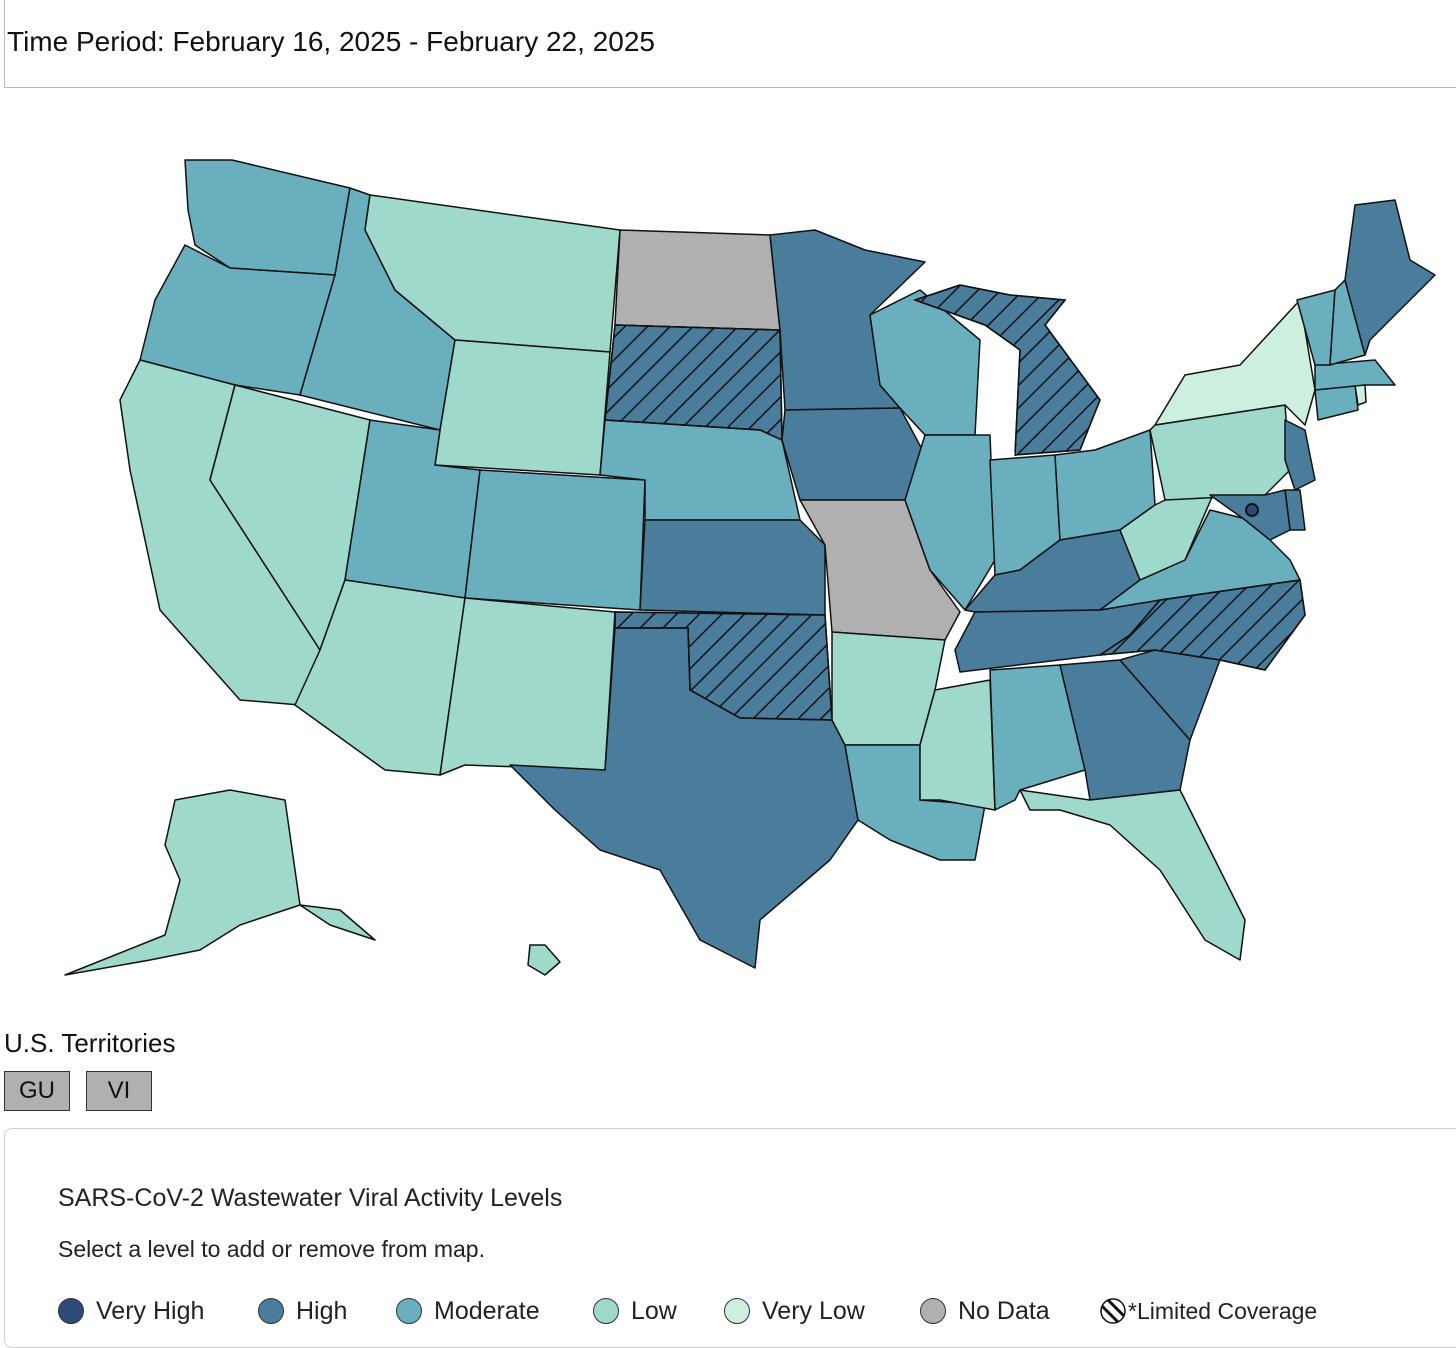  I want to click on legend-item-no-data: No Data, so click(985, 1311).